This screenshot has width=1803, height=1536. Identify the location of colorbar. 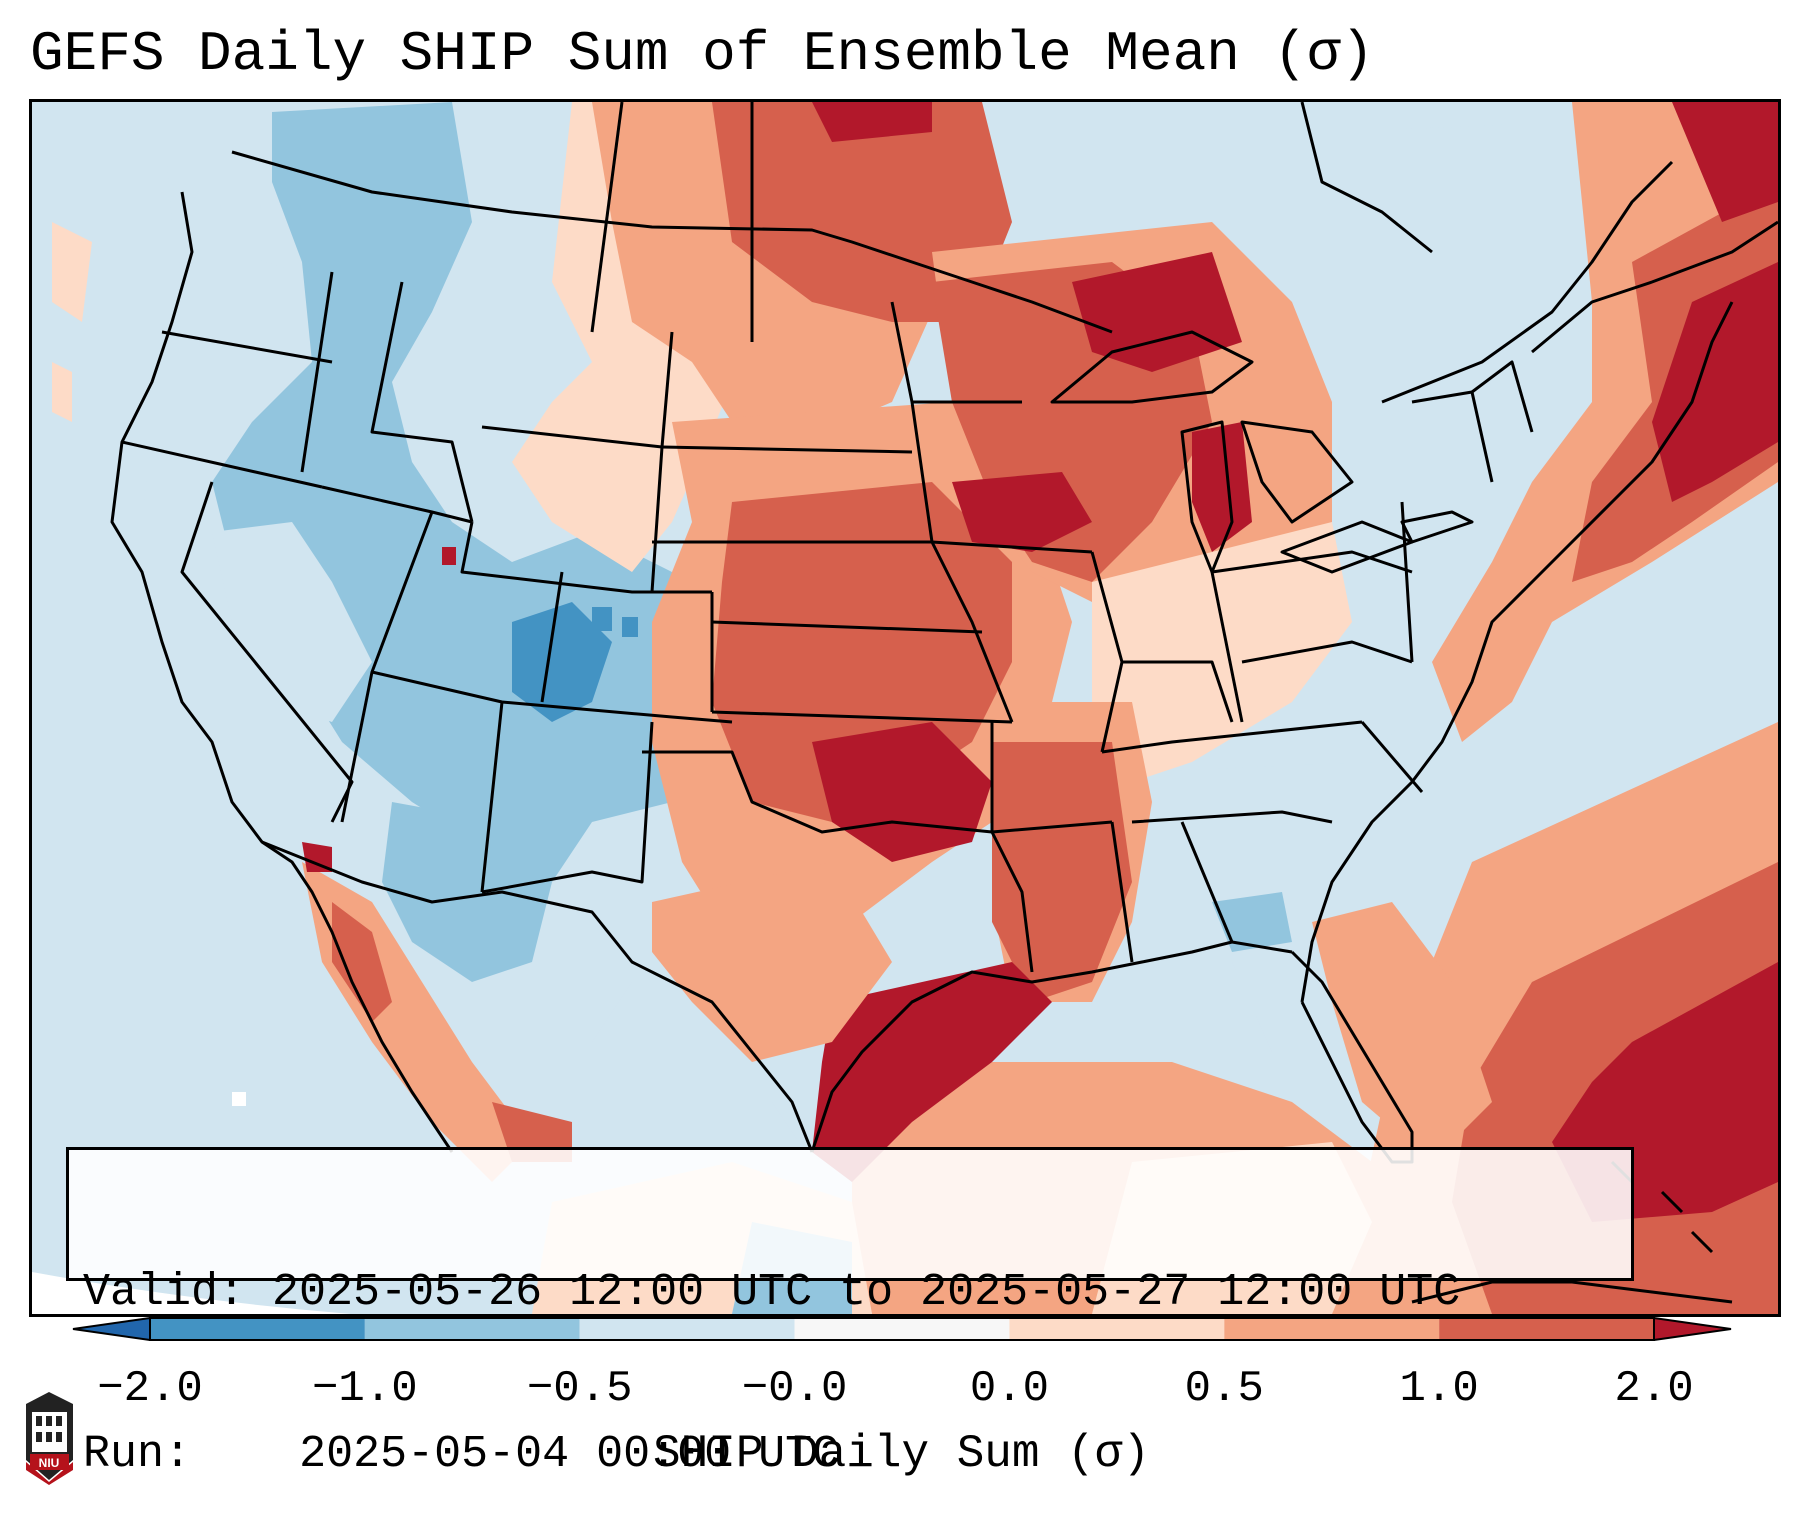
(902, 1329).